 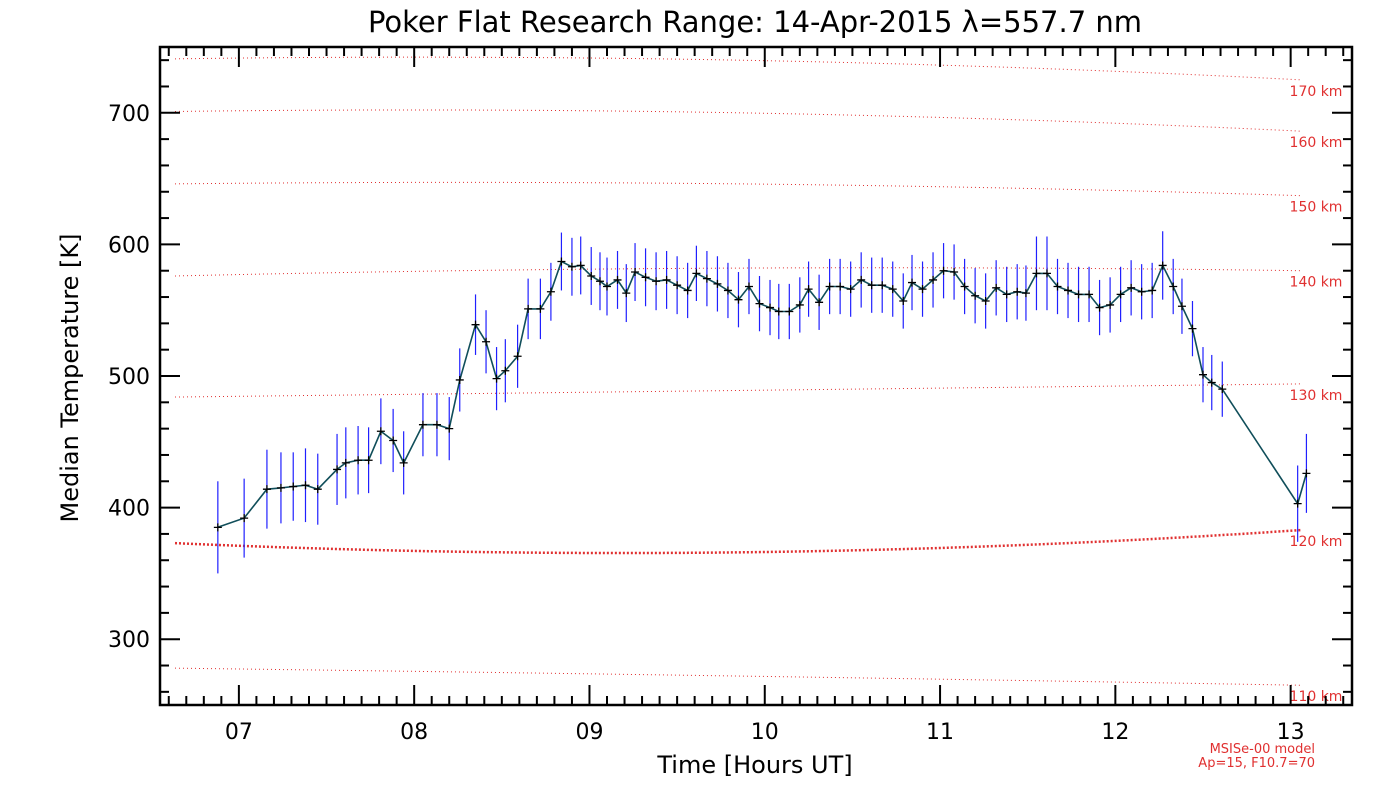 What do you see at coordinates (129, 377) in the screenshot?
I see `y-tick-label: 500` at bounding box center [129, 377].